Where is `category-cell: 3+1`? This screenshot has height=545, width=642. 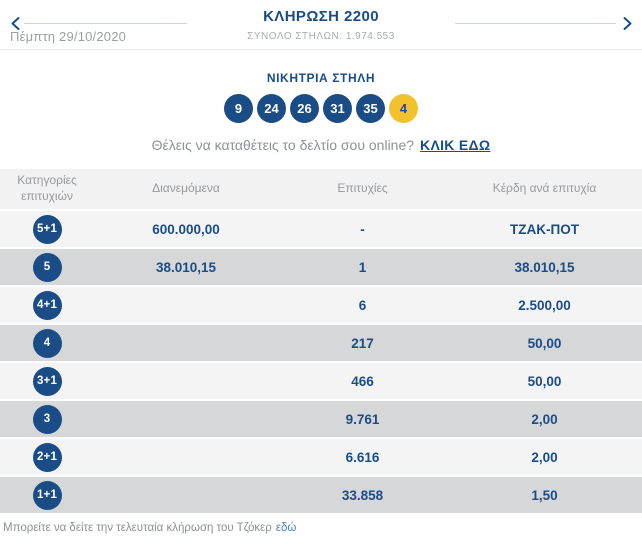 category-cell: 3+1 is located at coordinates (47, 381).